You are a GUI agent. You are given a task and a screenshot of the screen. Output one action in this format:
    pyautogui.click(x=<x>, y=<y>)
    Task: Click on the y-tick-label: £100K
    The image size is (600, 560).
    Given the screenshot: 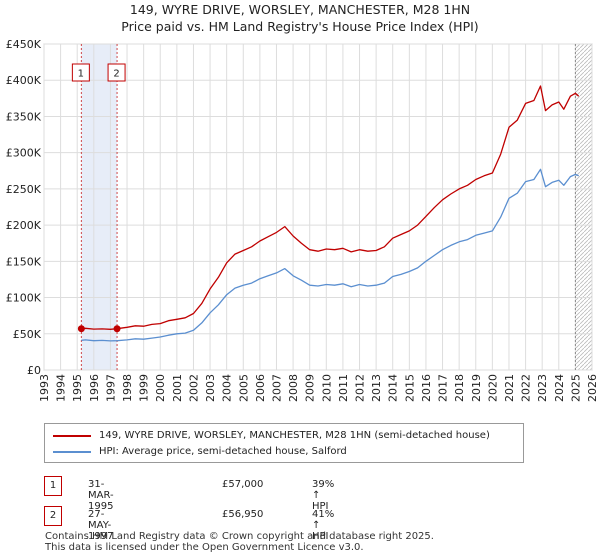 What is the action you would take?
    pyautogui.click(x=24, y=298)
    